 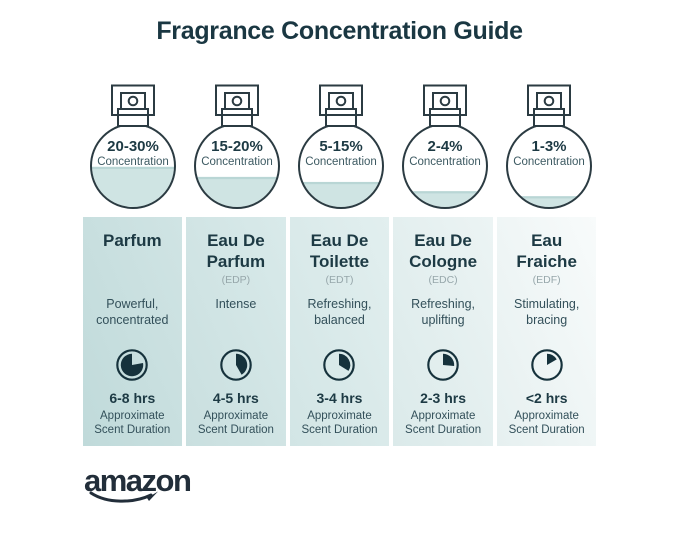 I want to click on fragrance-name: Parfum, so click(x=132, y=240).